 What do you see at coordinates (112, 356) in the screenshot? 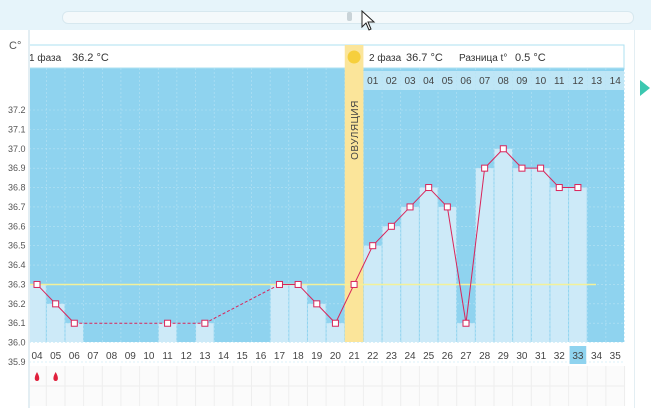
I see `x-tick-label: 08` at bounding box center [112, 356].